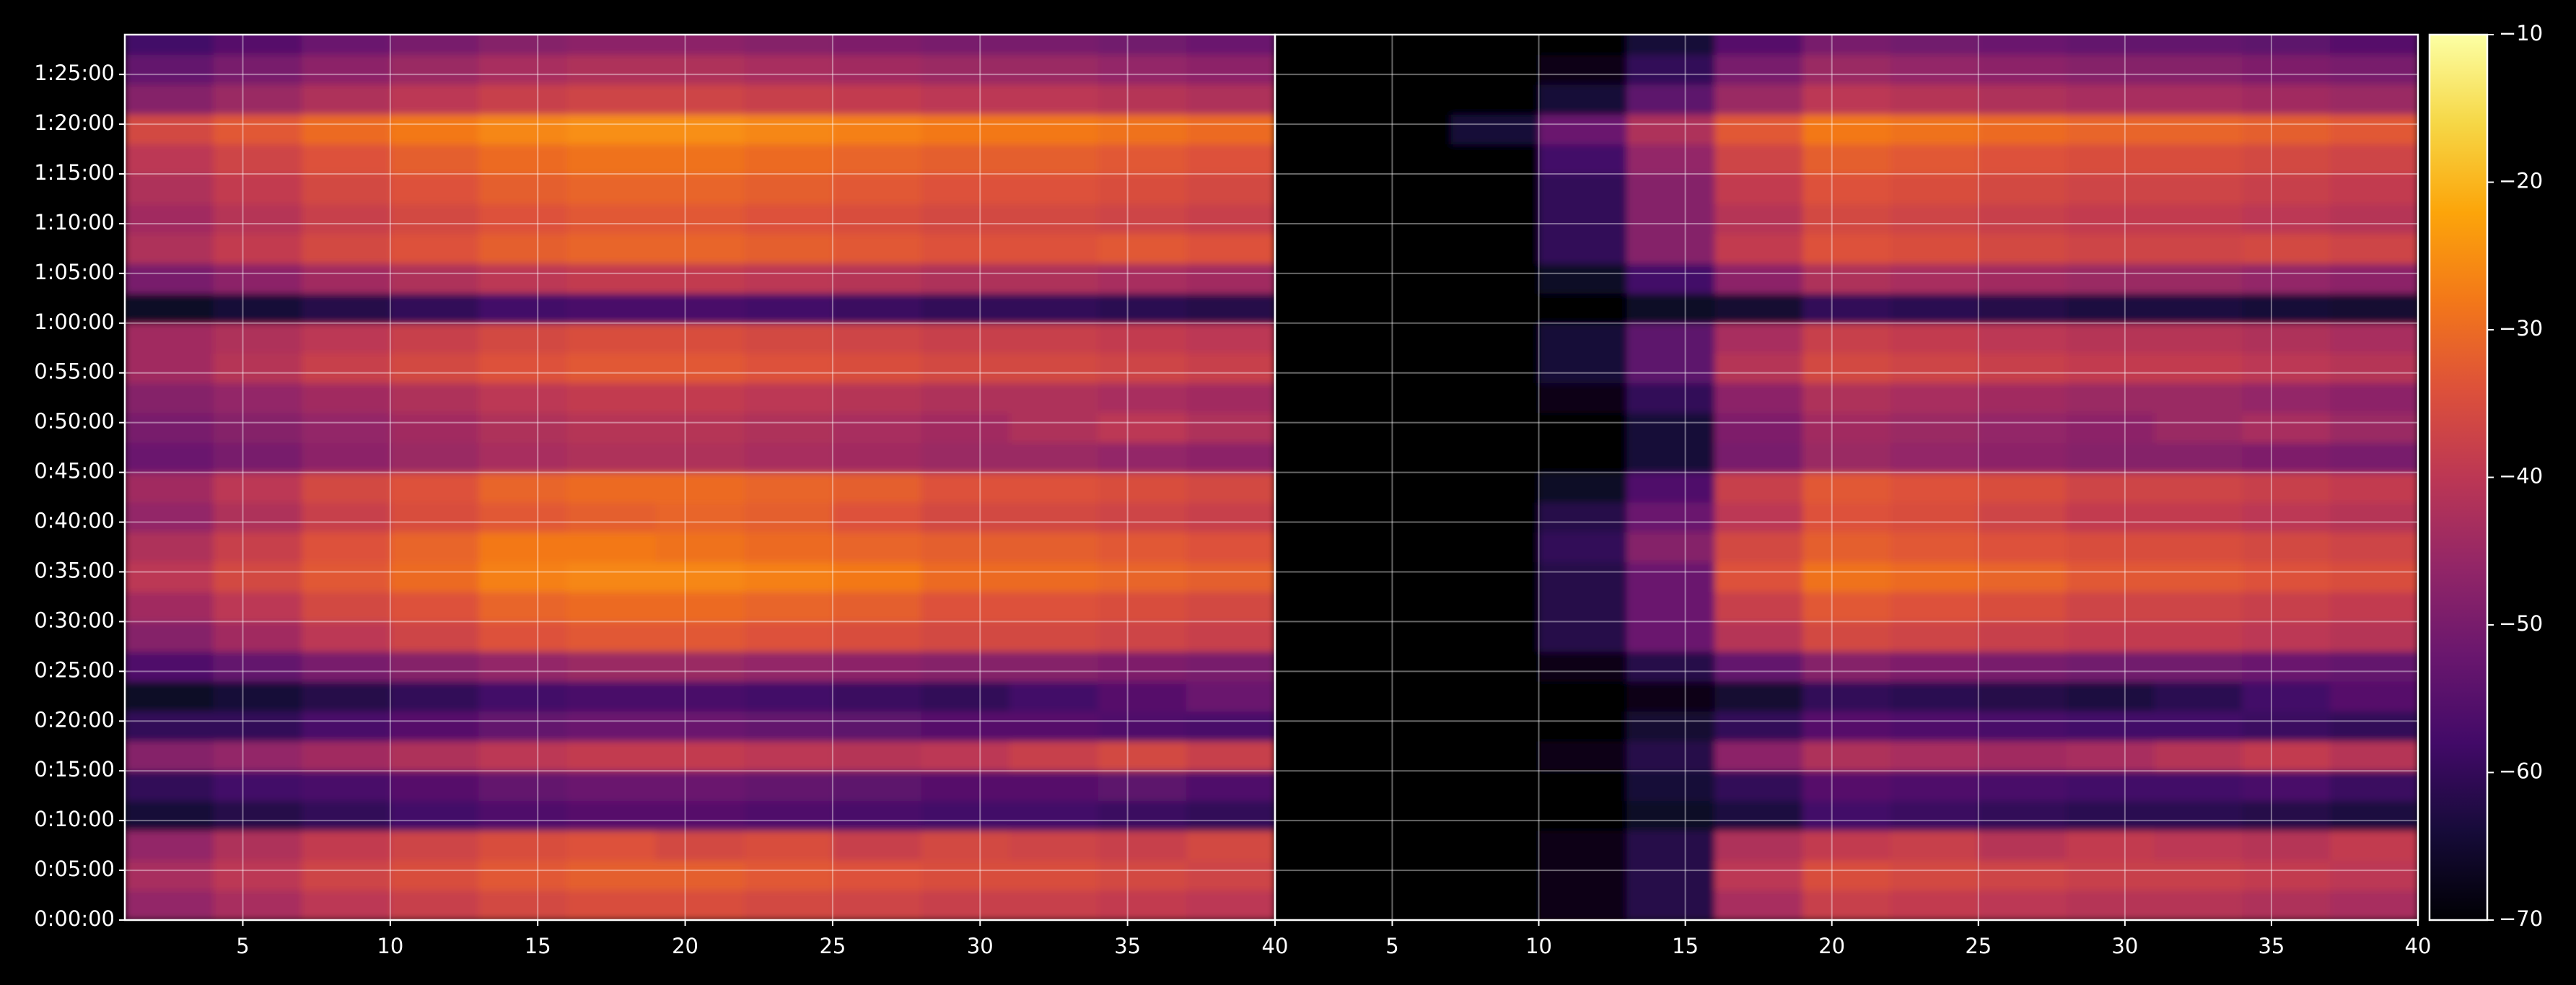  Describe the element at coordinates (74, 719) in the screenshot. I see `y-tick-label: 0:20:00` at that location.